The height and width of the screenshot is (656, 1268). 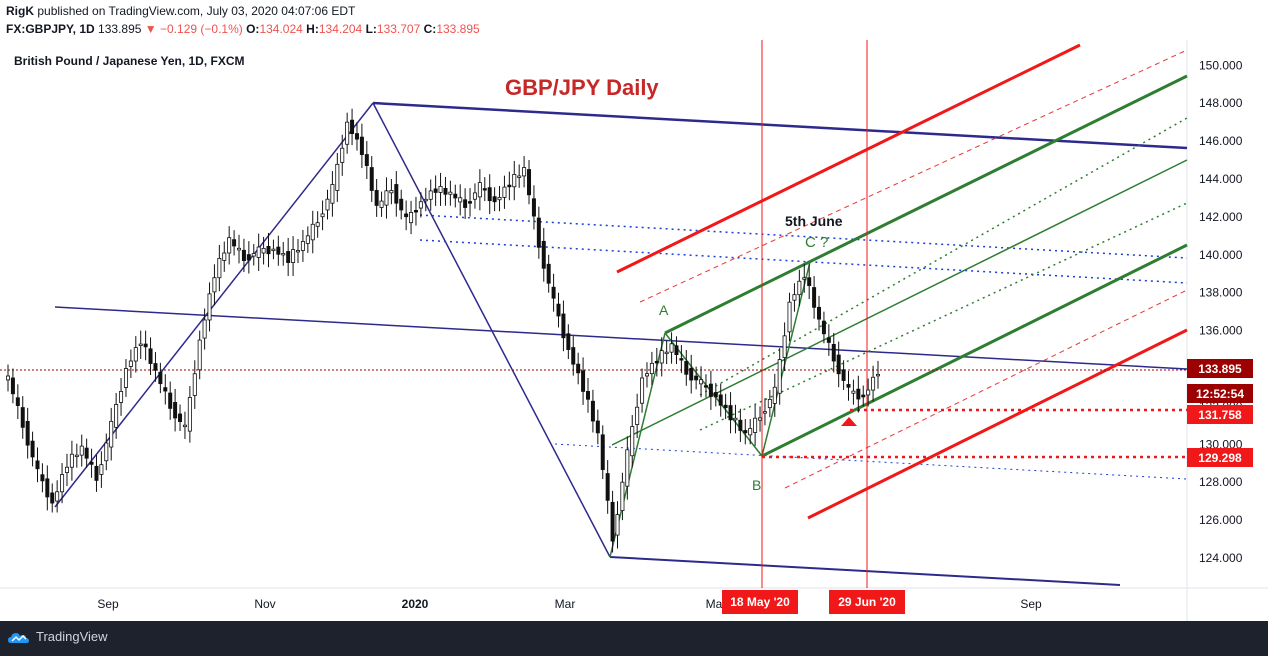 What do you see at coordinates (18, 637) in the screenshot?
I see `cloud-icon` at bounding box center [18, 637].